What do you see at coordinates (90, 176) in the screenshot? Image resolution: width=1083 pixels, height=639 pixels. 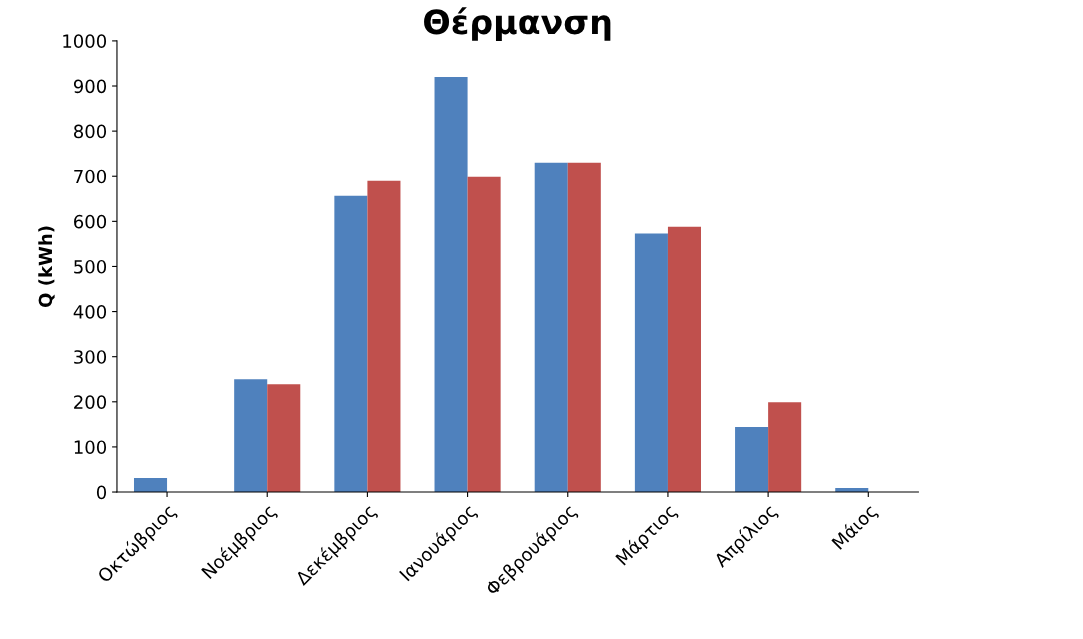 I see `y-tick-label: 700` at bounding box center [90, 176].